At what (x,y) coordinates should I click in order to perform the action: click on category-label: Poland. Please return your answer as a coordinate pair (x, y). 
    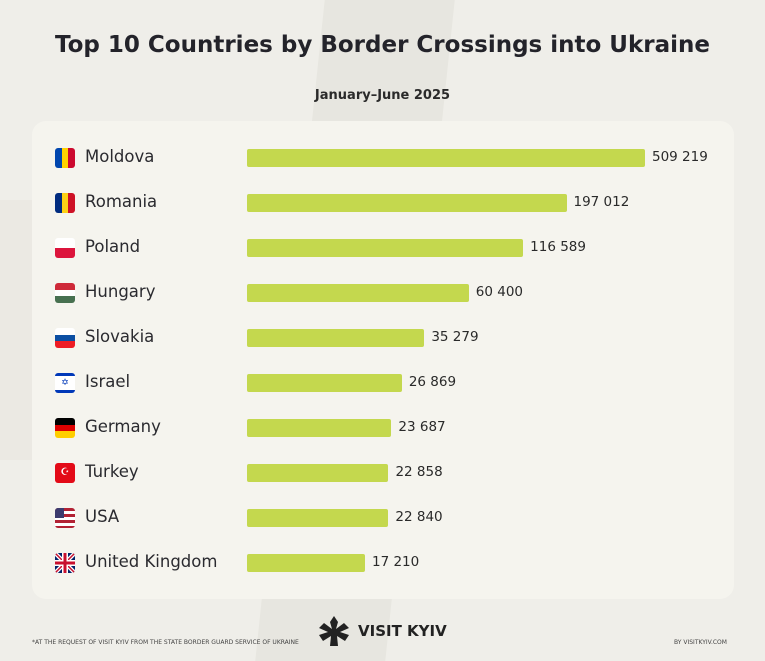
    Looking at the image, I should click on (113, 246).